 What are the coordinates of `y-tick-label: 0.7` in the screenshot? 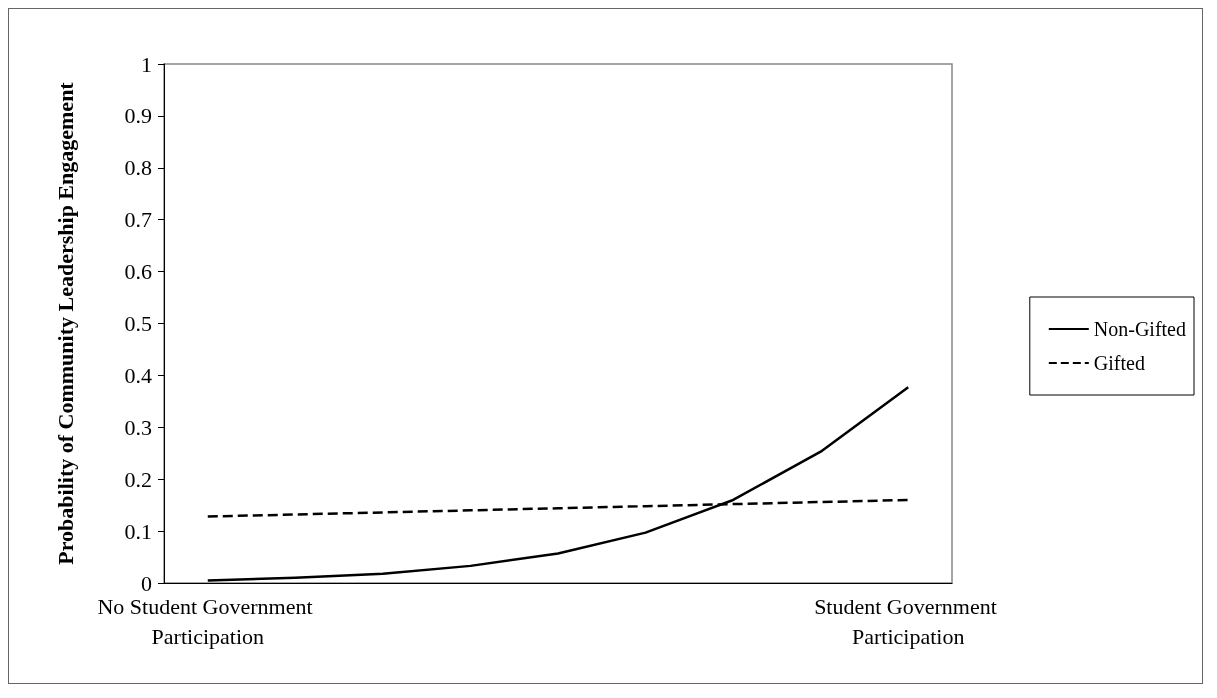 It's located at (138, 220).